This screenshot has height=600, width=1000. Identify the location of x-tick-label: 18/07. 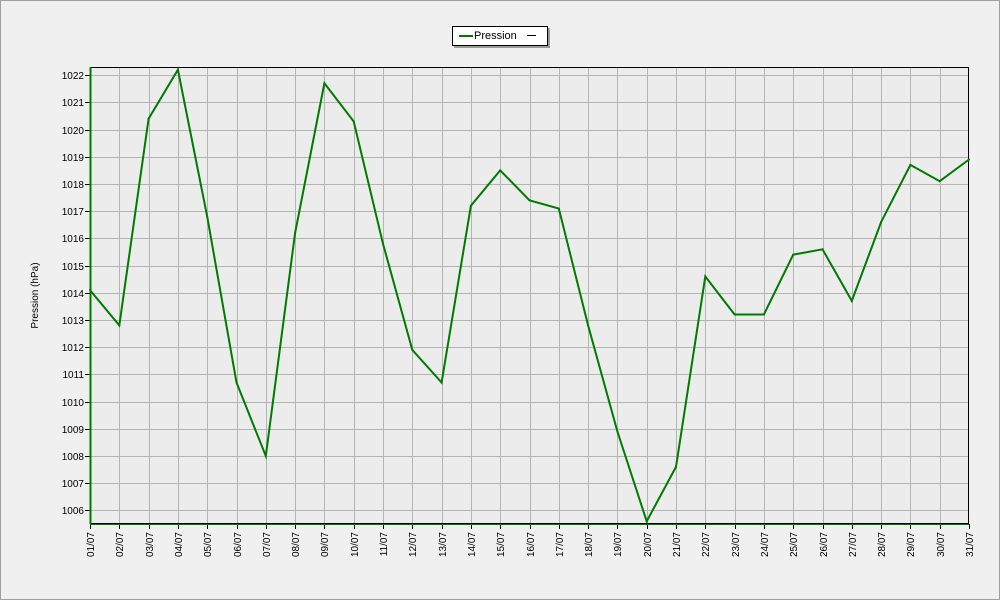
(589, 544).